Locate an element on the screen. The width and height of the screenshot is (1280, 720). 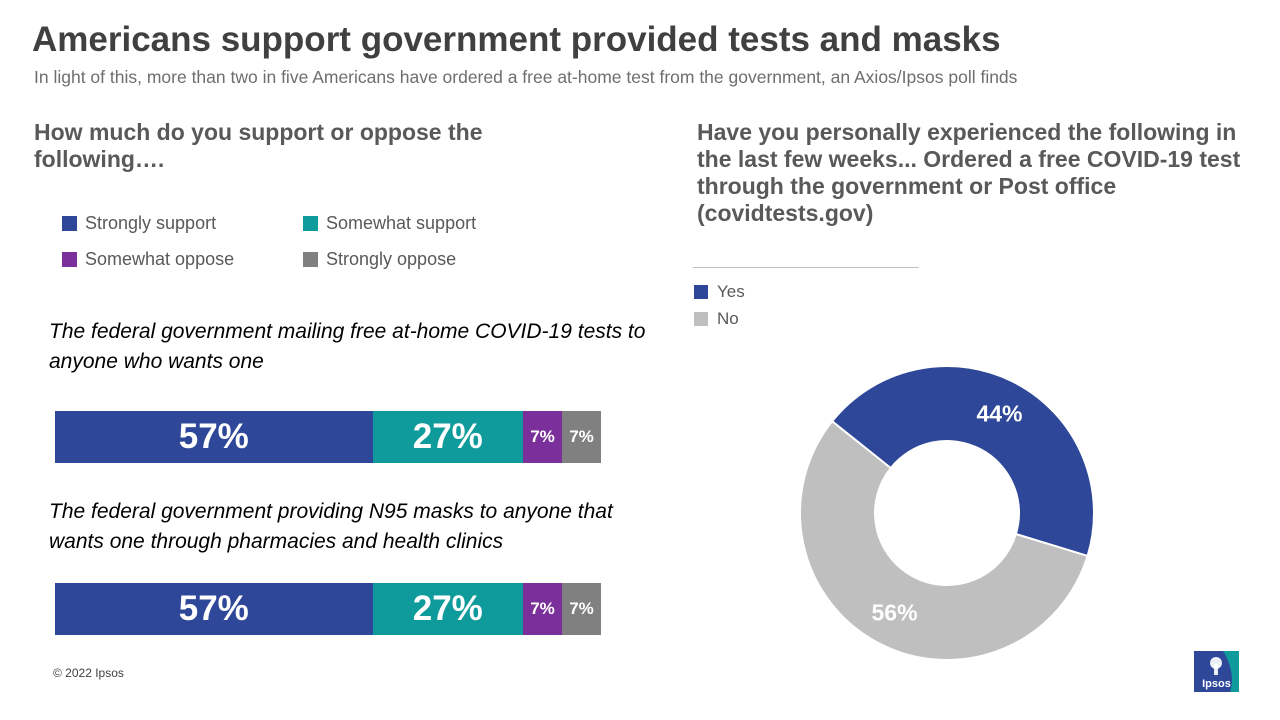
legend-label: Somewhat oppose is located at coordinates (160, 259).